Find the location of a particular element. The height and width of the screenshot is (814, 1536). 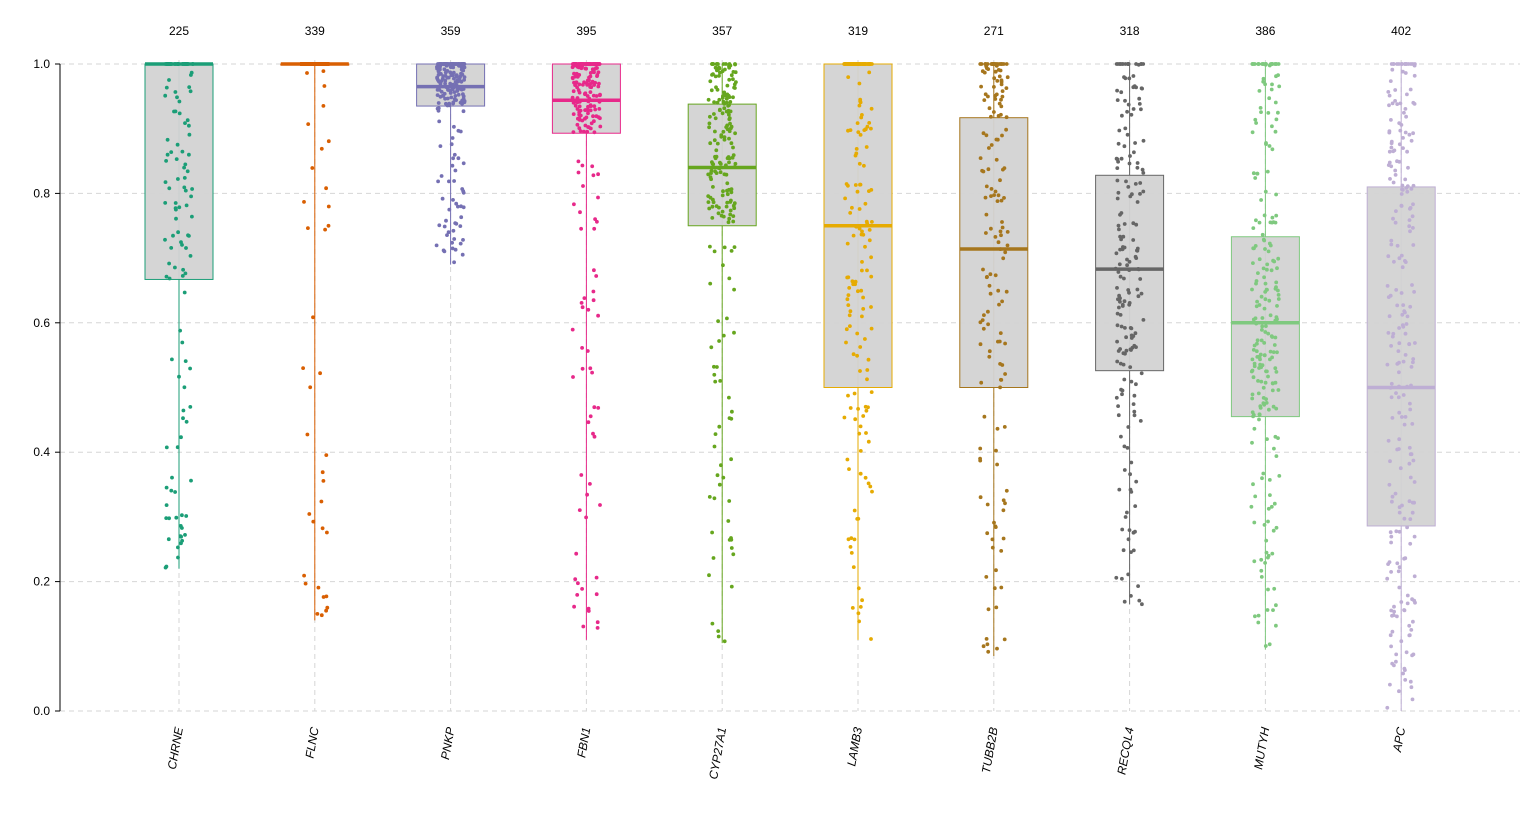

box is located at coordinates (1401, 356).